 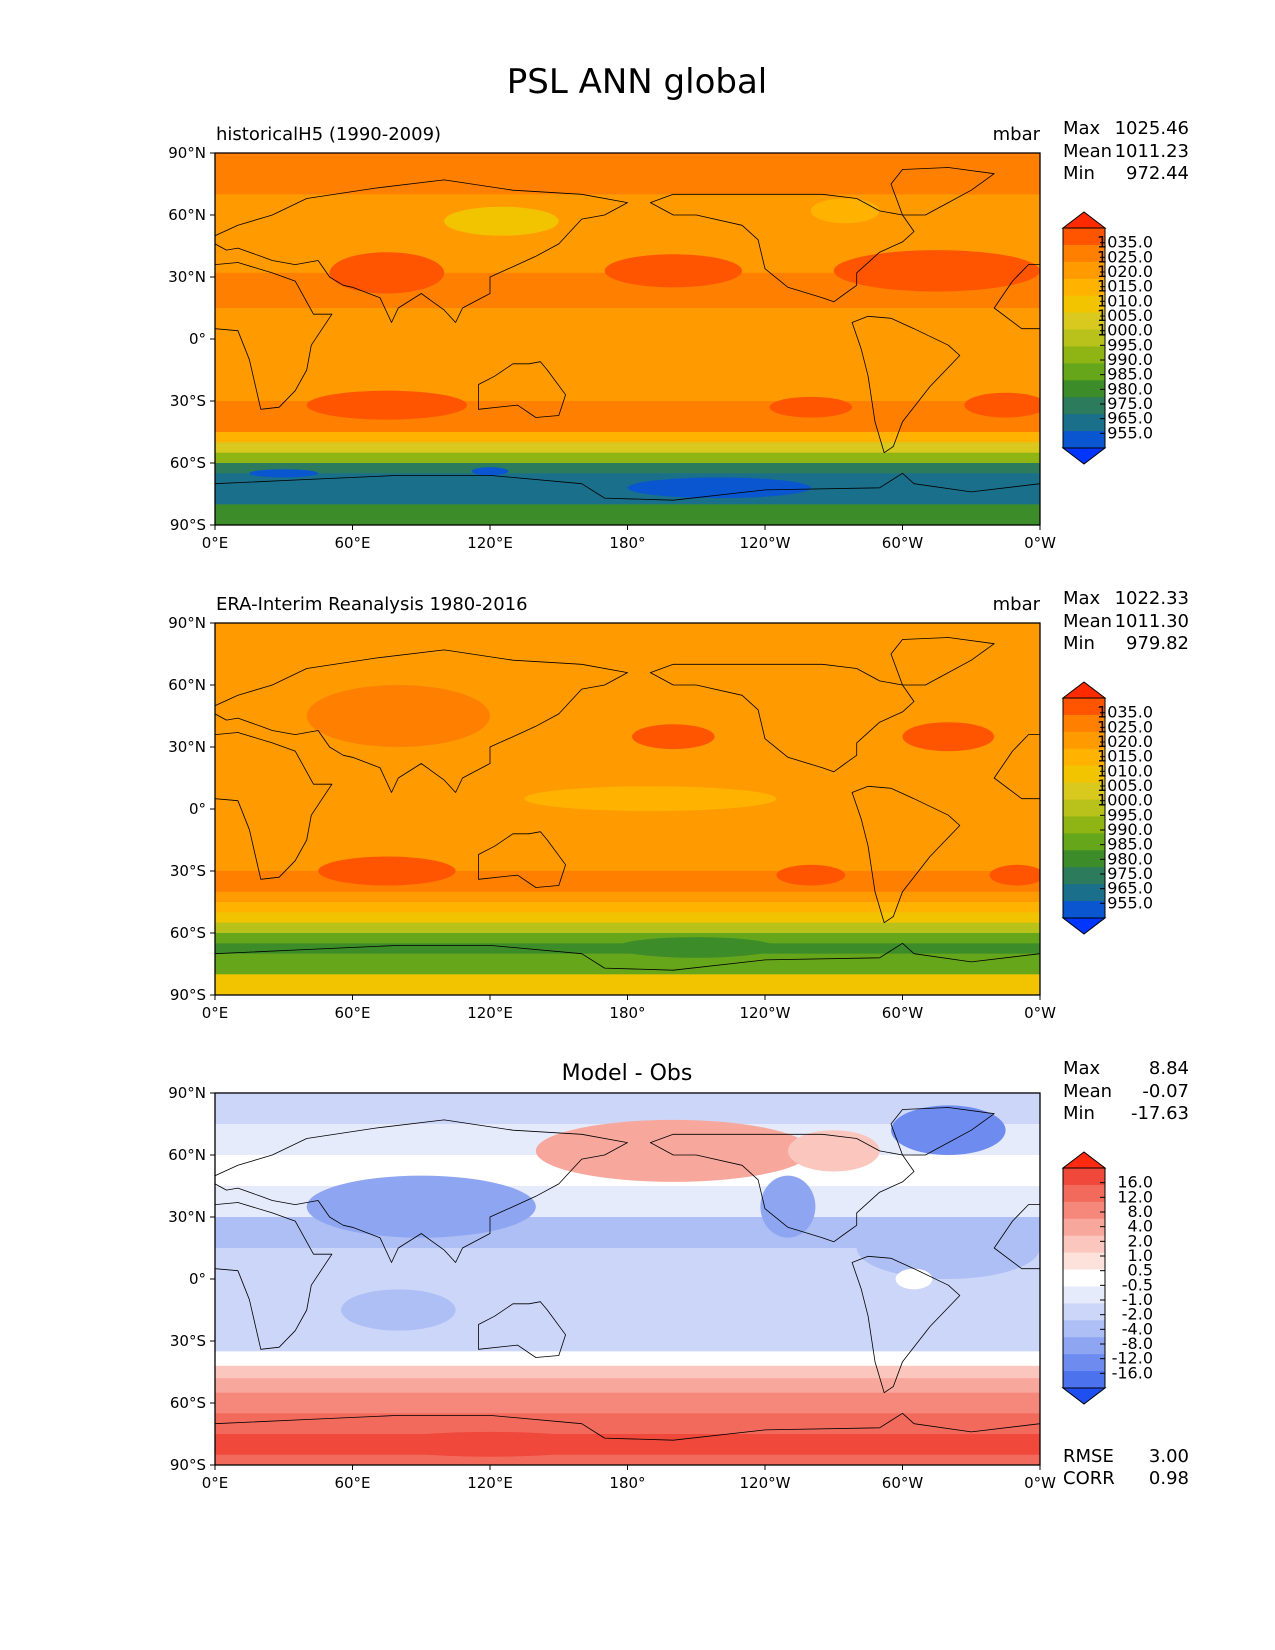 I want to click on stat-value: 8.84, so click(x=1169, y=1068).